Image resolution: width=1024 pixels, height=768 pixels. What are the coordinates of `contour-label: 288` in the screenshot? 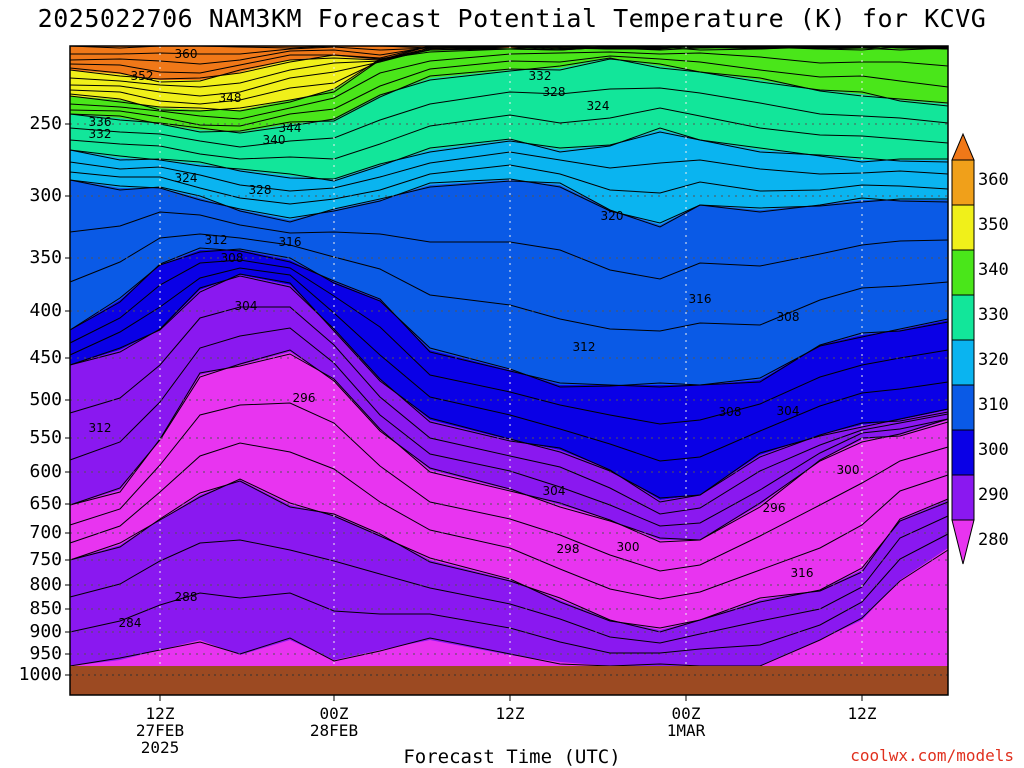 It's located at (186, 597).